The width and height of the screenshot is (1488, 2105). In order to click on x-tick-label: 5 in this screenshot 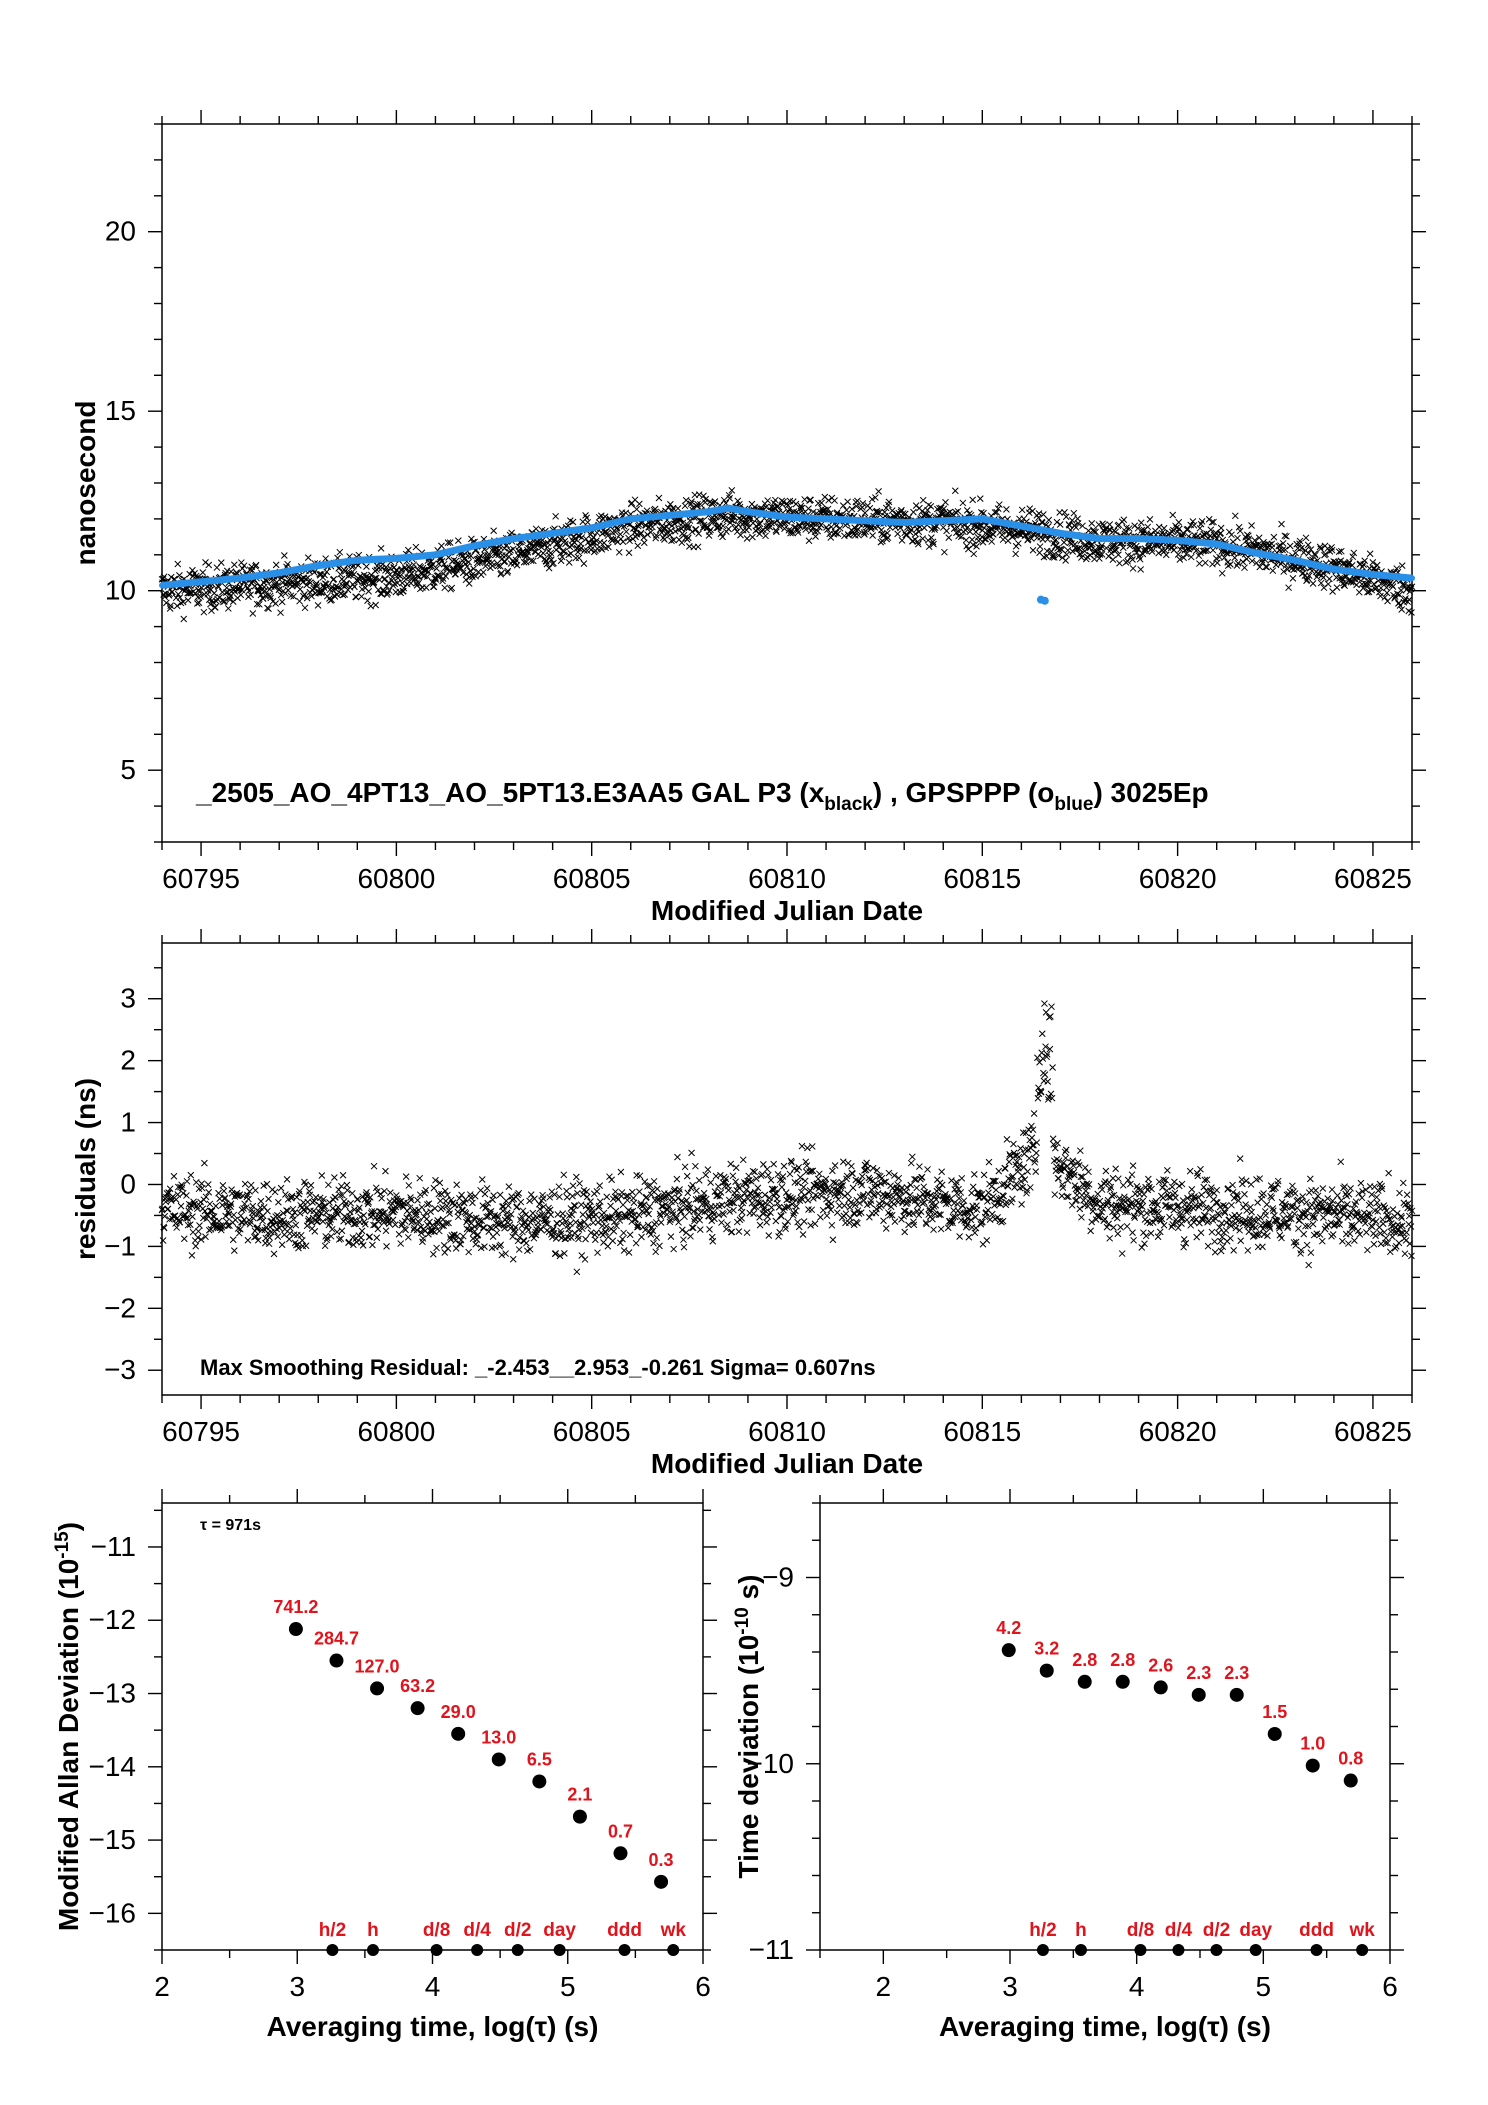, I will do `click(568, 1986)`.